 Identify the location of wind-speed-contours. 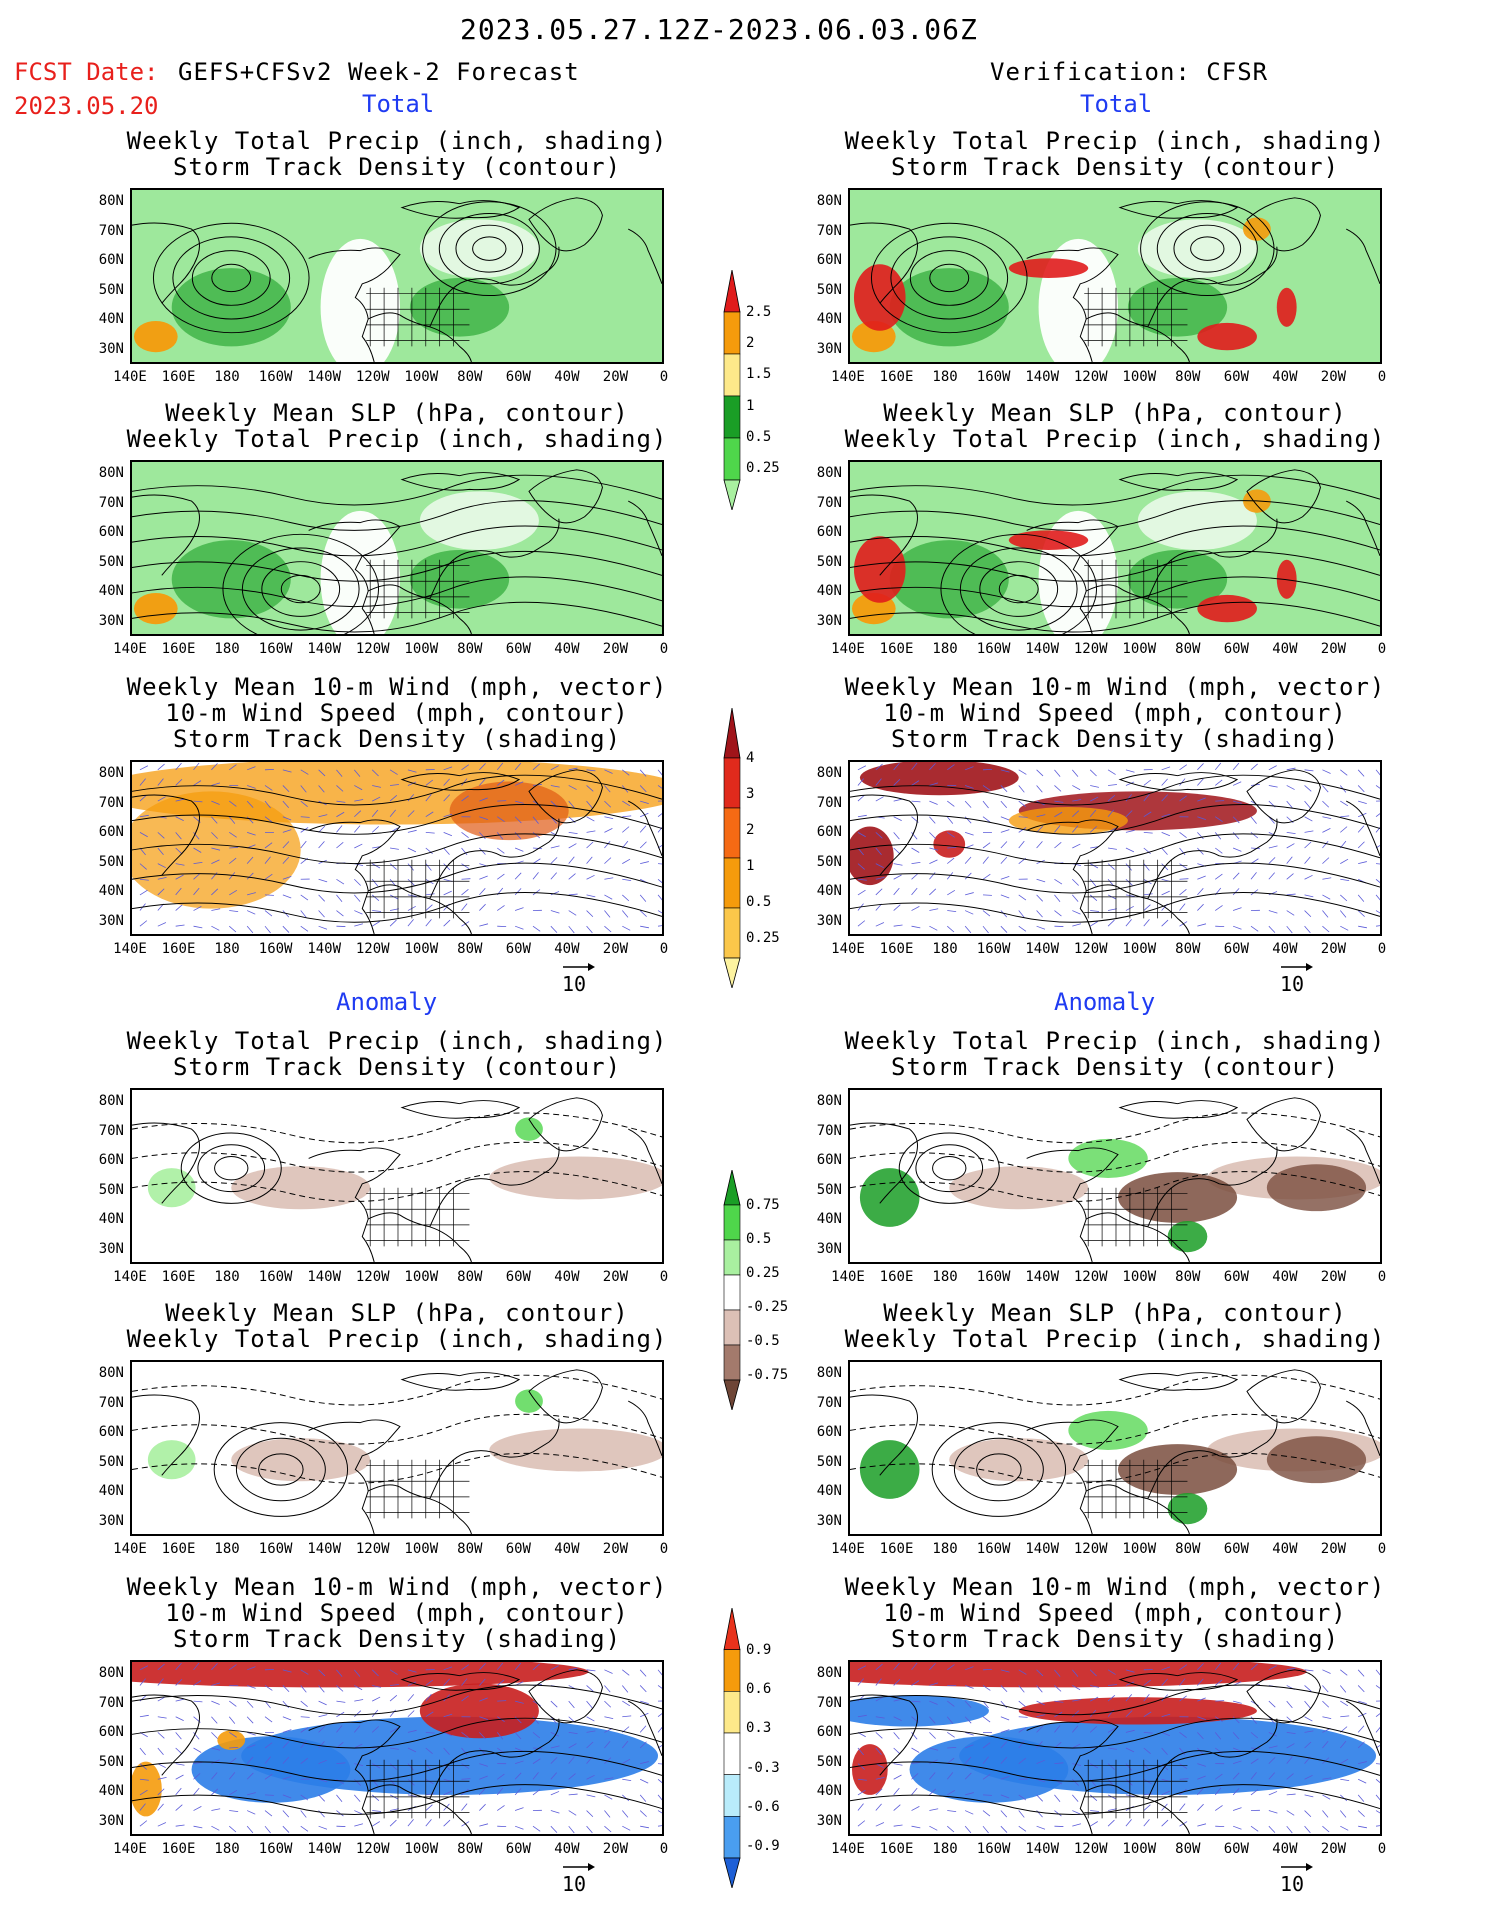
(1115, 1749).